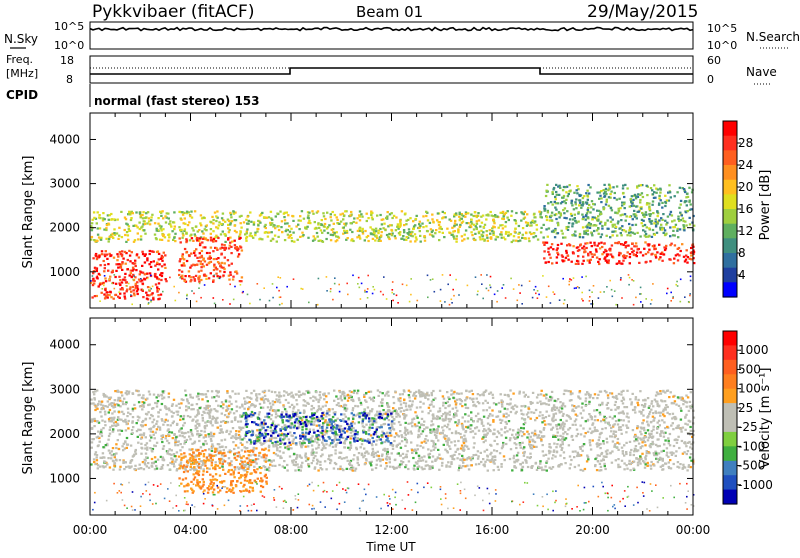  I want to click on colorbar-tick-label: 24, so click(745, 165).